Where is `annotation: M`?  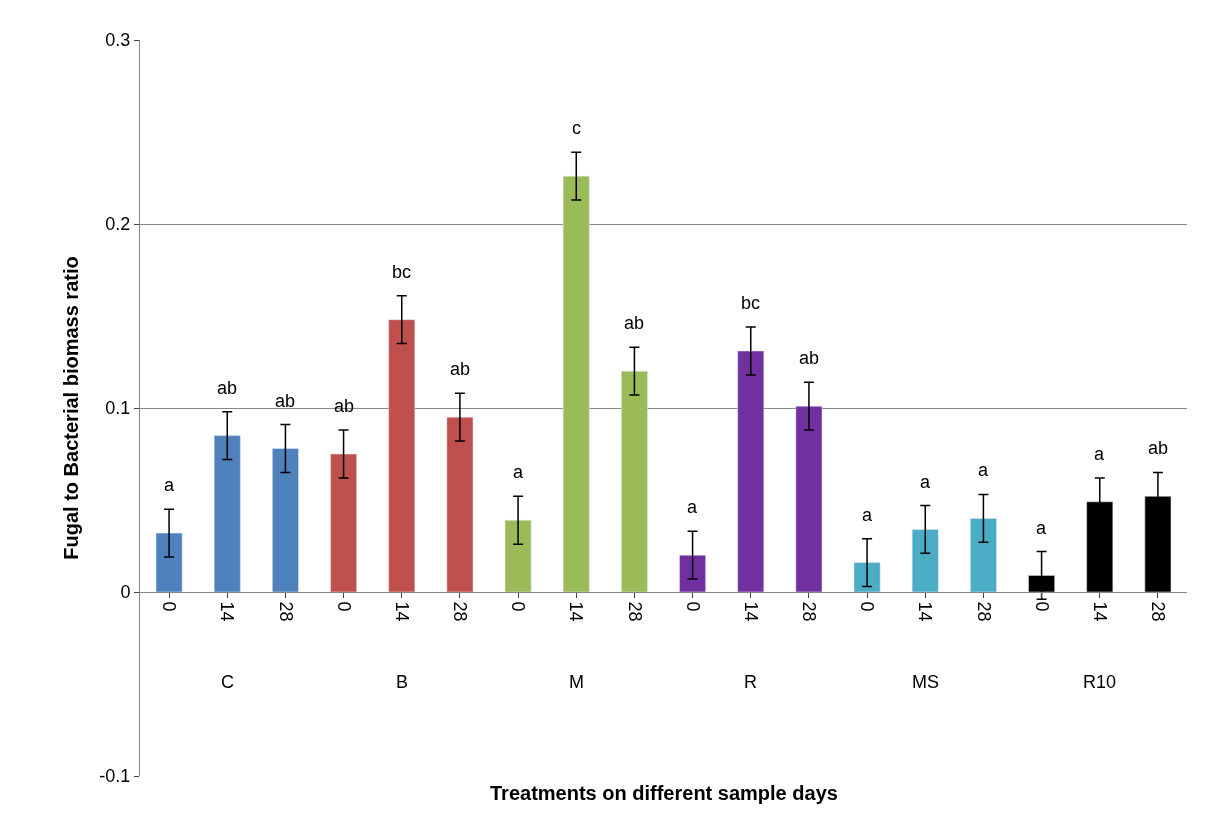 annotation: M is located at coordinates (576, 682).